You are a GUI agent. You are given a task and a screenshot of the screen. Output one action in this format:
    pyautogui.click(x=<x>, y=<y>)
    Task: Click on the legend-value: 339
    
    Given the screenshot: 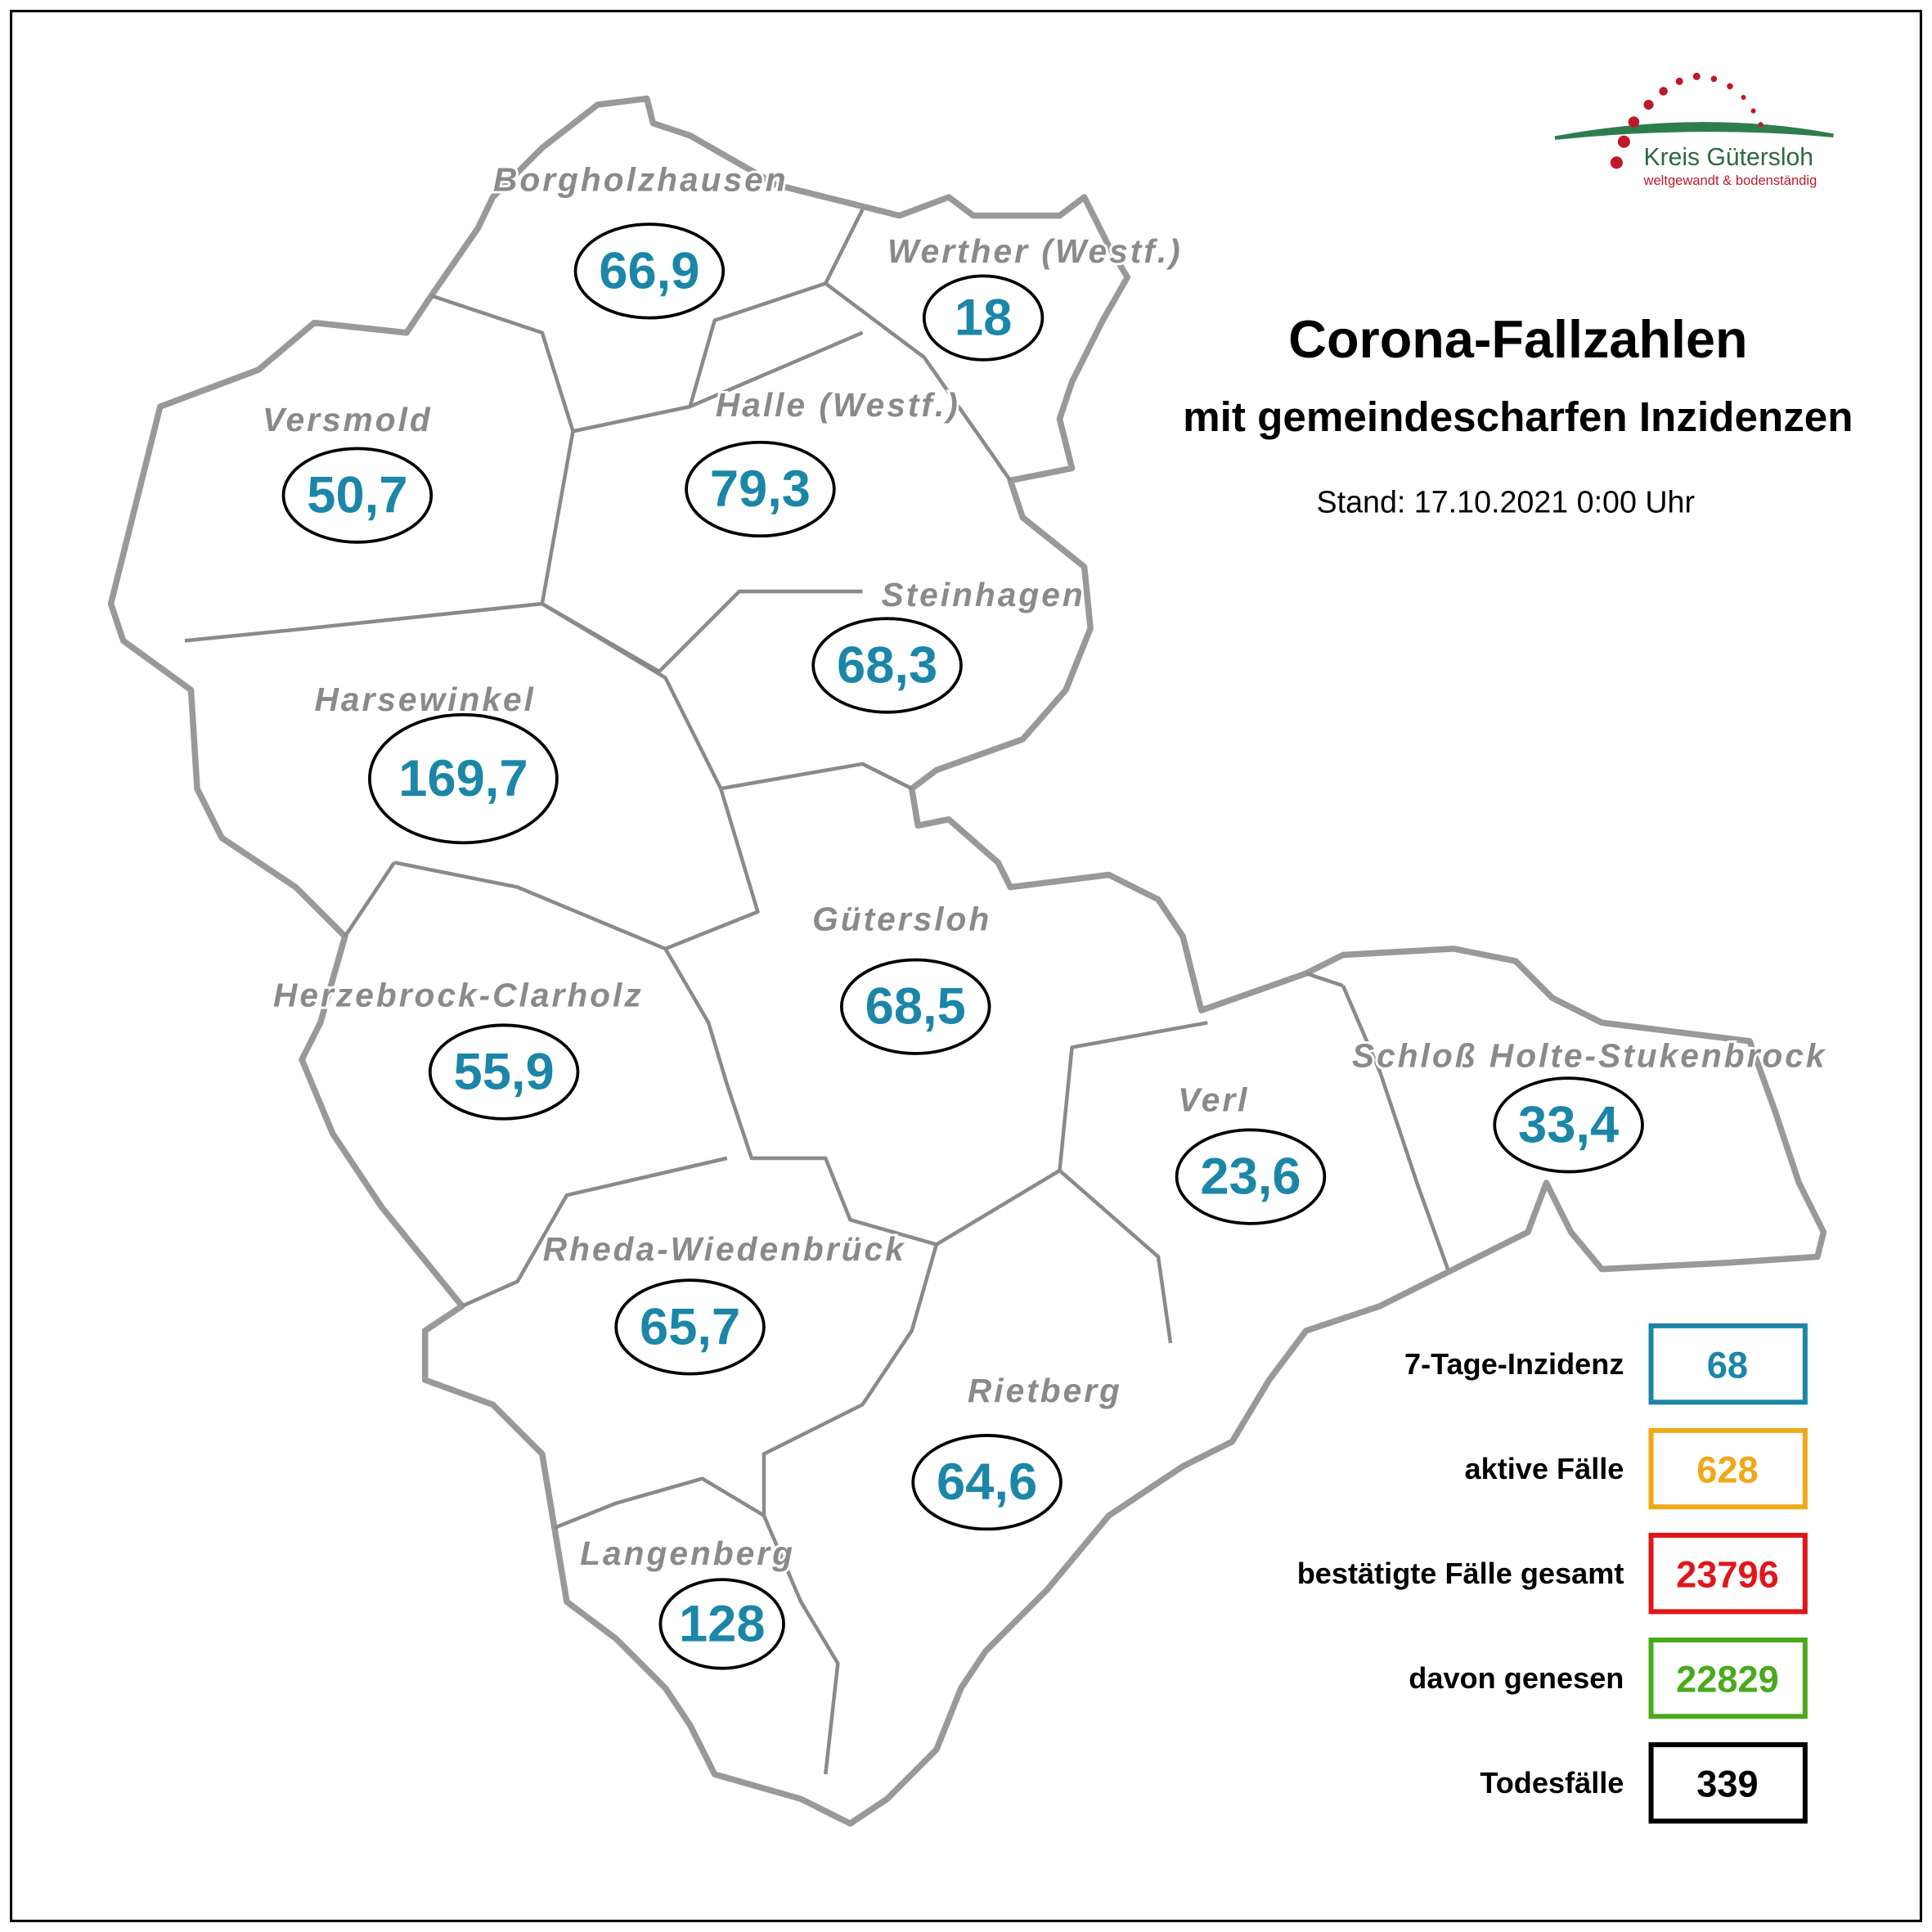 What is the action you would take?
    pyautogui.click(x=1727, y=1785)
    